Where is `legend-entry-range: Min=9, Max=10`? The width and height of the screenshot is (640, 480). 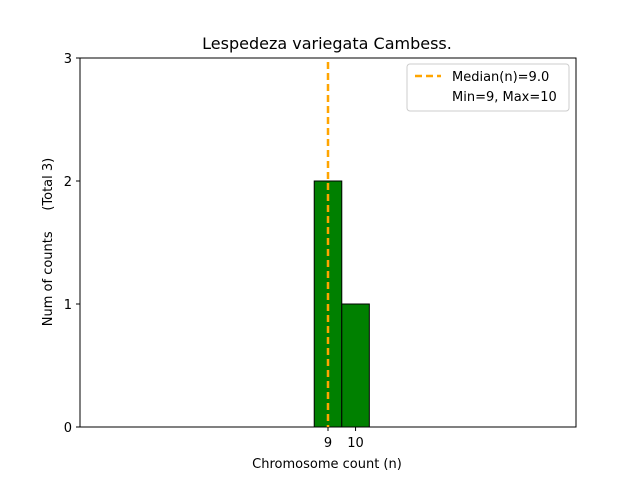
legend-entry-range: Min=9, Max=10 is located at coordinates (504, 97).